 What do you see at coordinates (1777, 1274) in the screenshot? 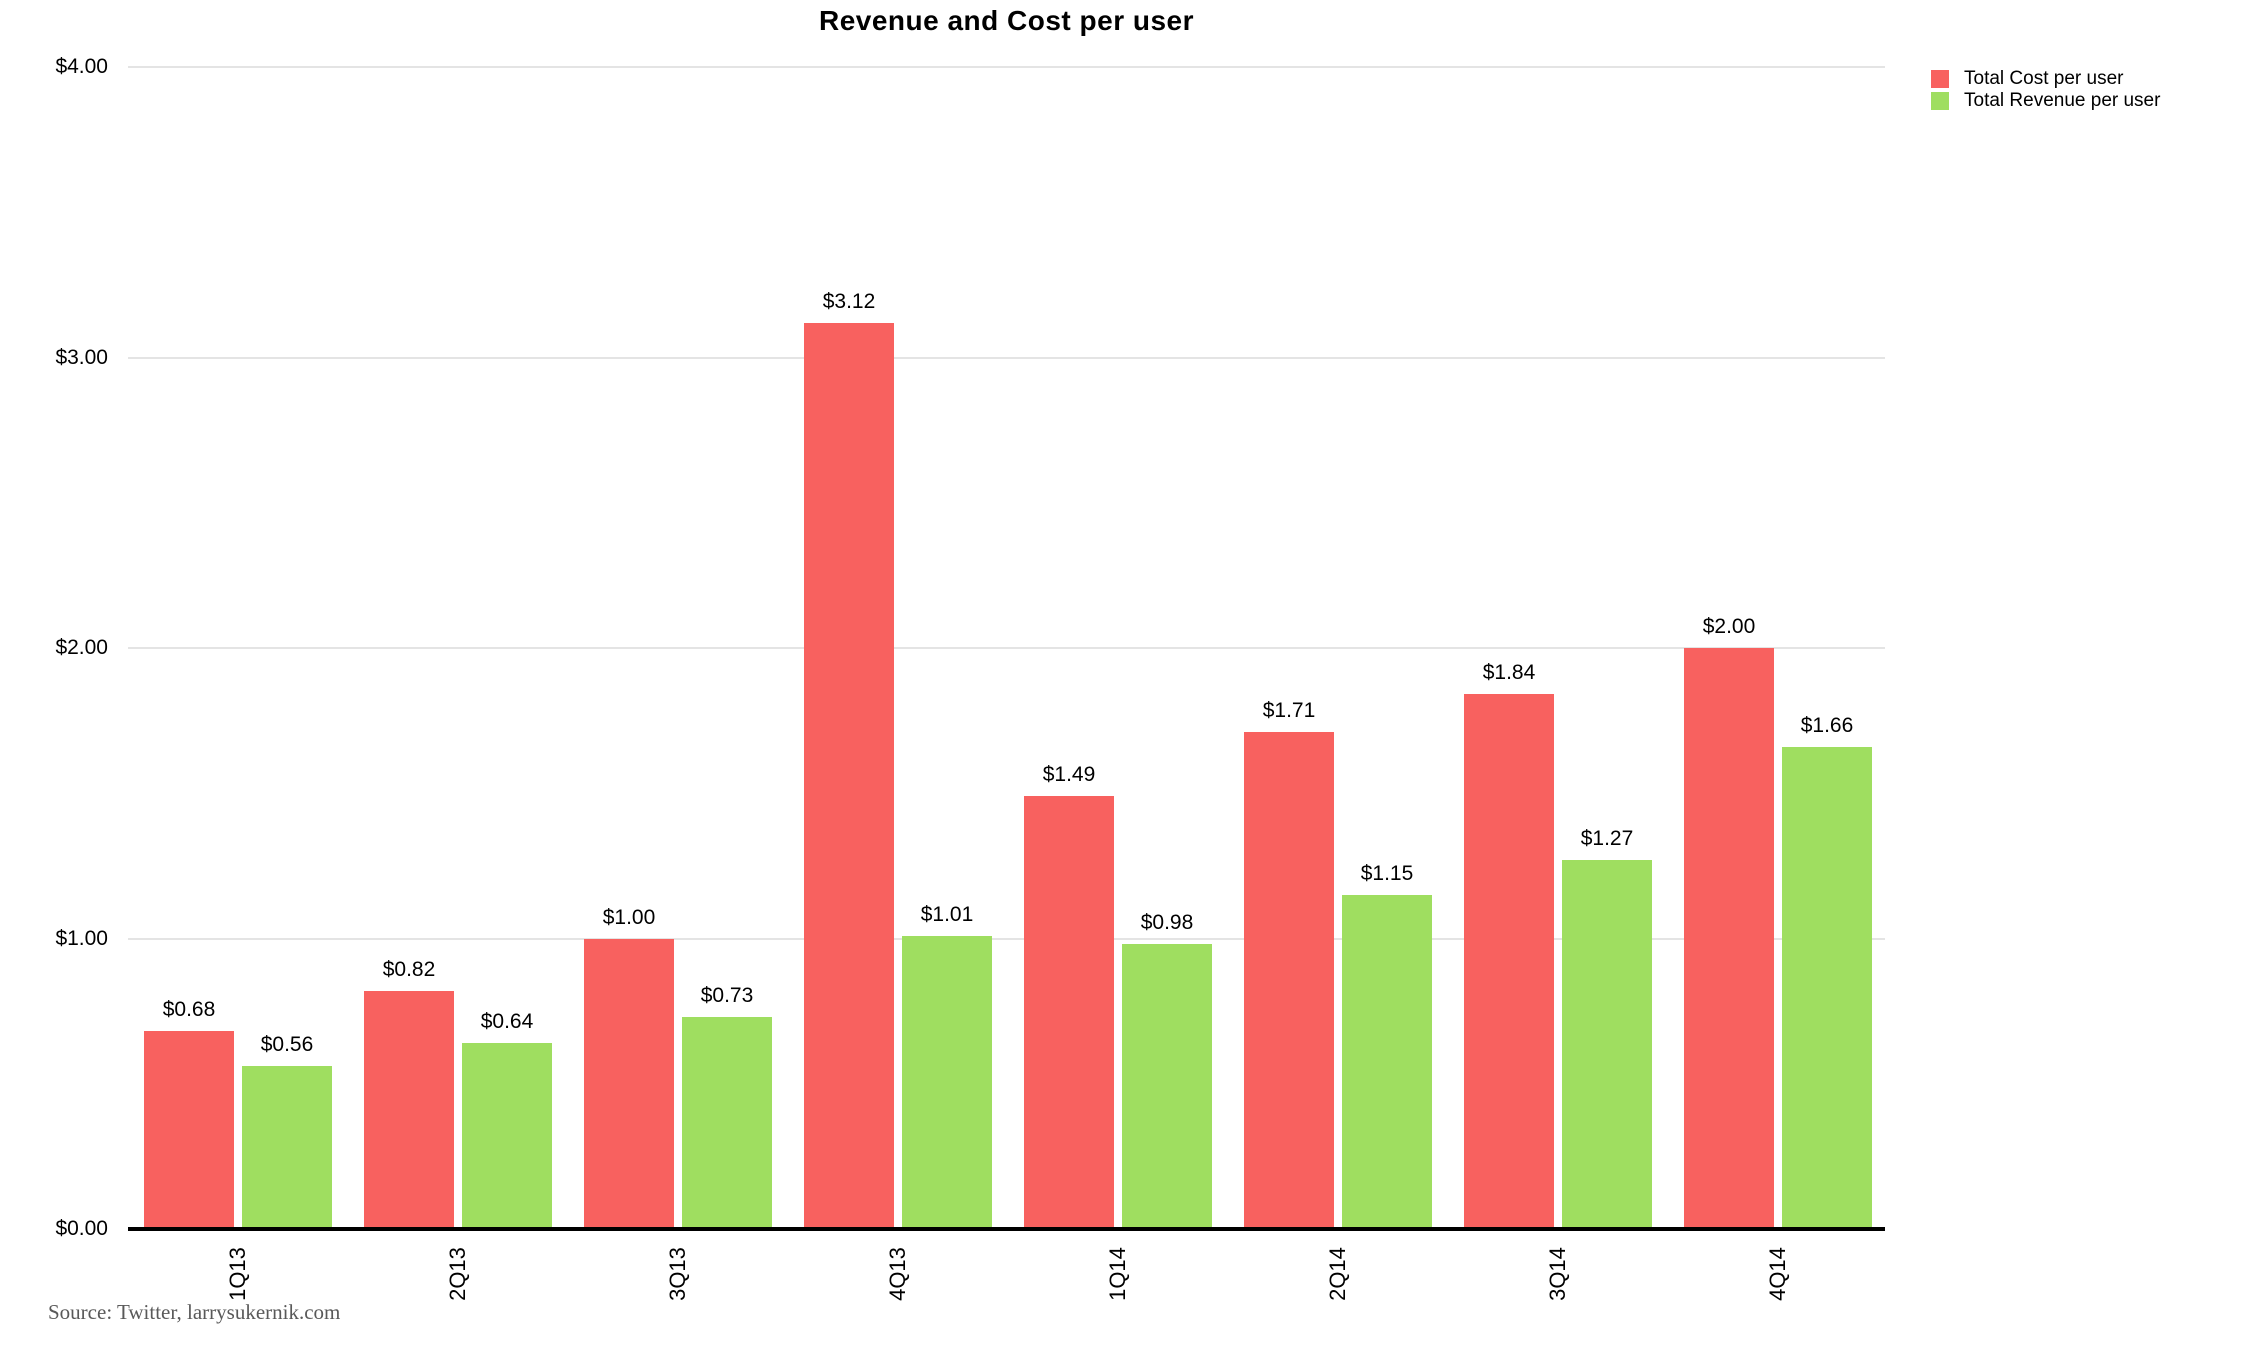
I see `x-axis-tick-label: 4Q14` at bounding box center [1777, 1274].